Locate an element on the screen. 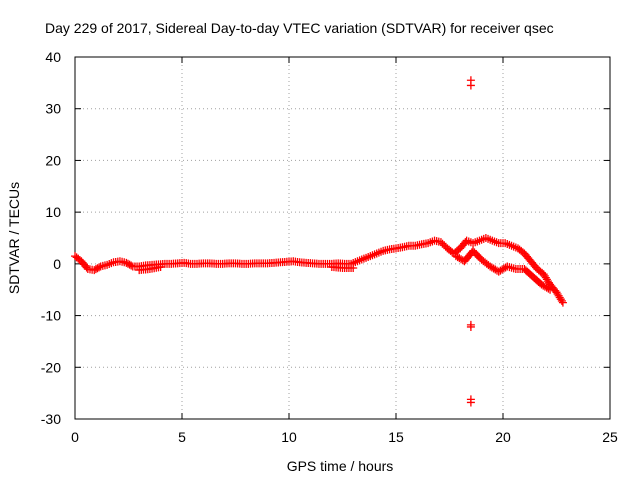 This screenshot has width=640, height=480. y-tick-label: -30 is located at coordinates (51, 419).